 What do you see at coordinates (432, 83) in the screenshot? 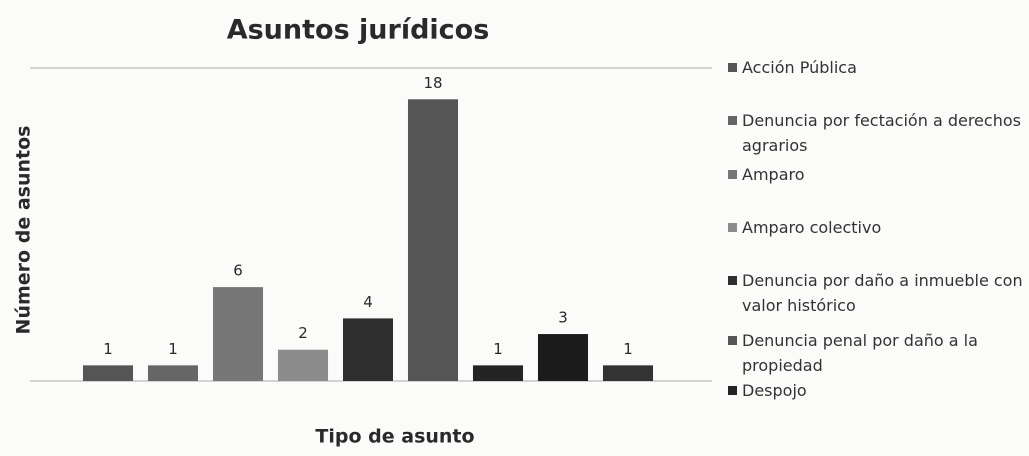
I see `data-label: 18` at bounding box center [432, 83].